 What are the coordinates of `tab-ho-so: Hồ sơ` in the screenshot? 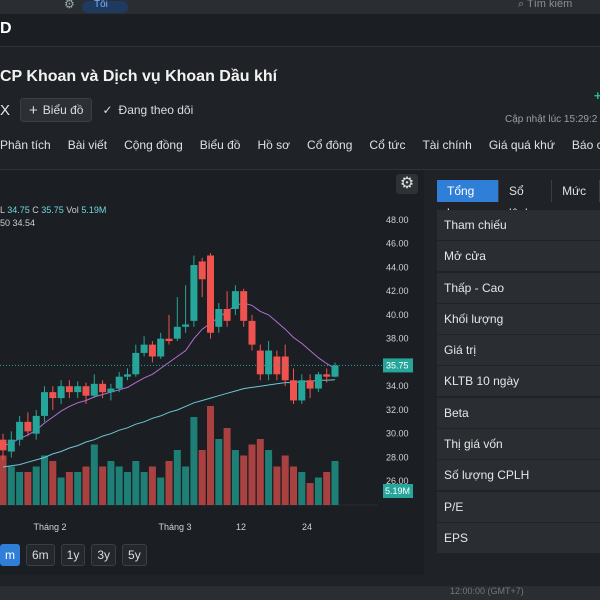 It's located at (274, 145).